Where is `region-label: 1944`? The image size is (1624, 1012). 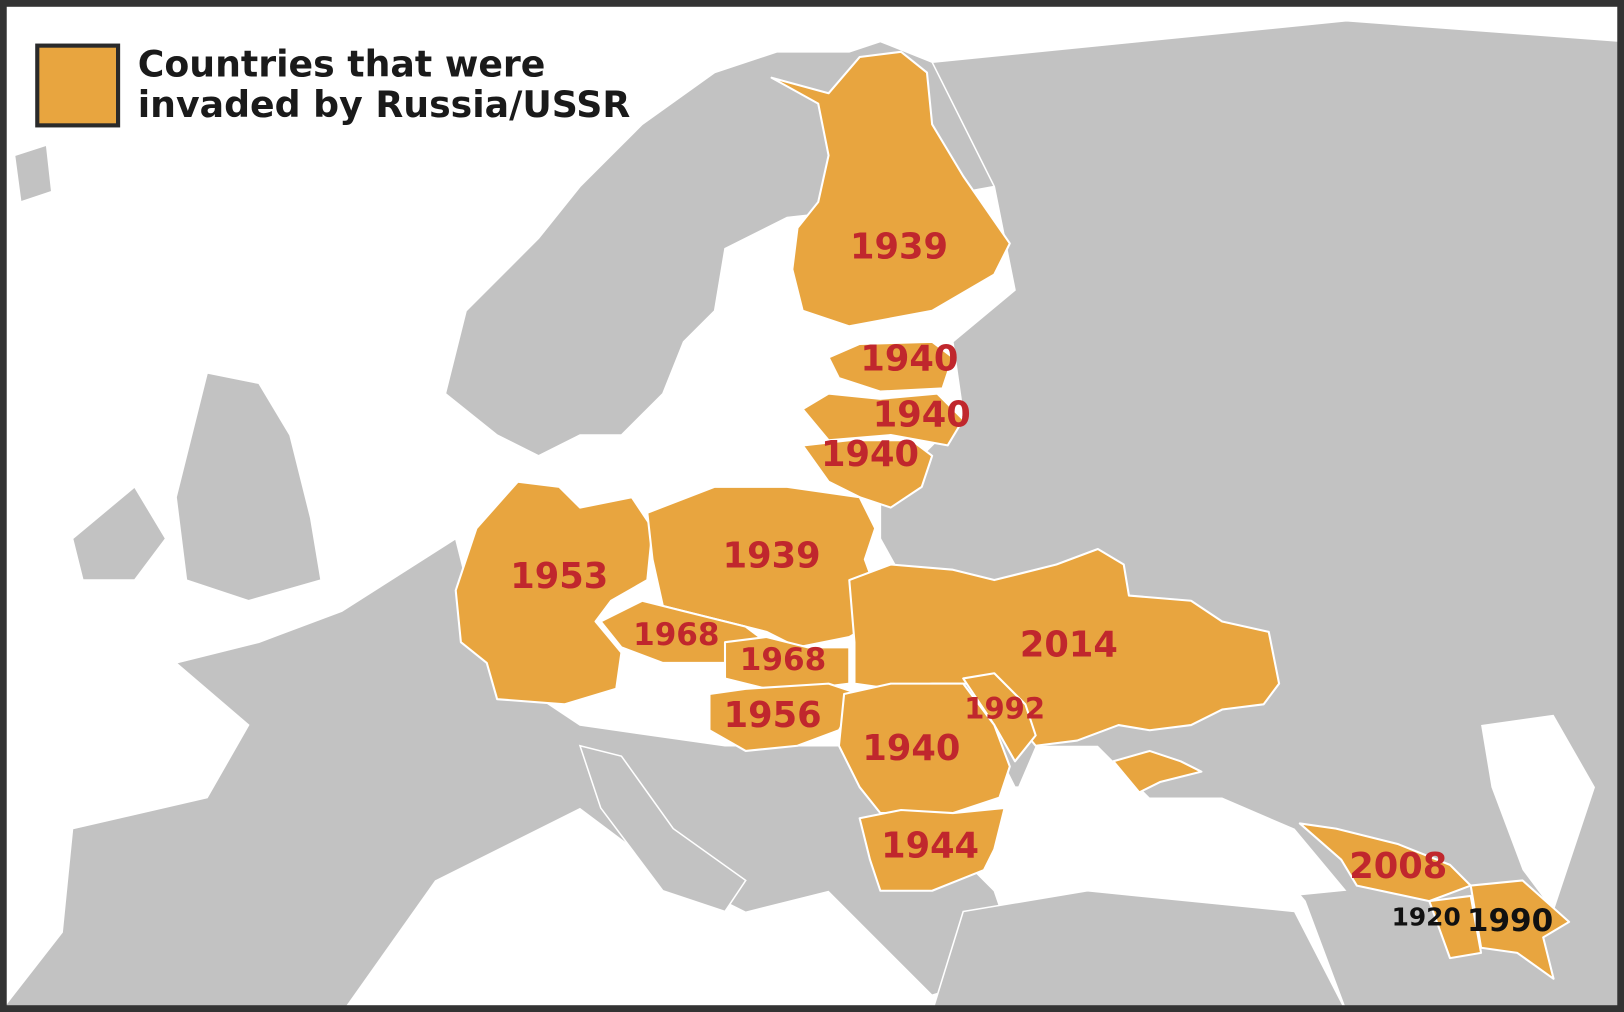
region-label: 1944 is located at coordinates (930, 845).